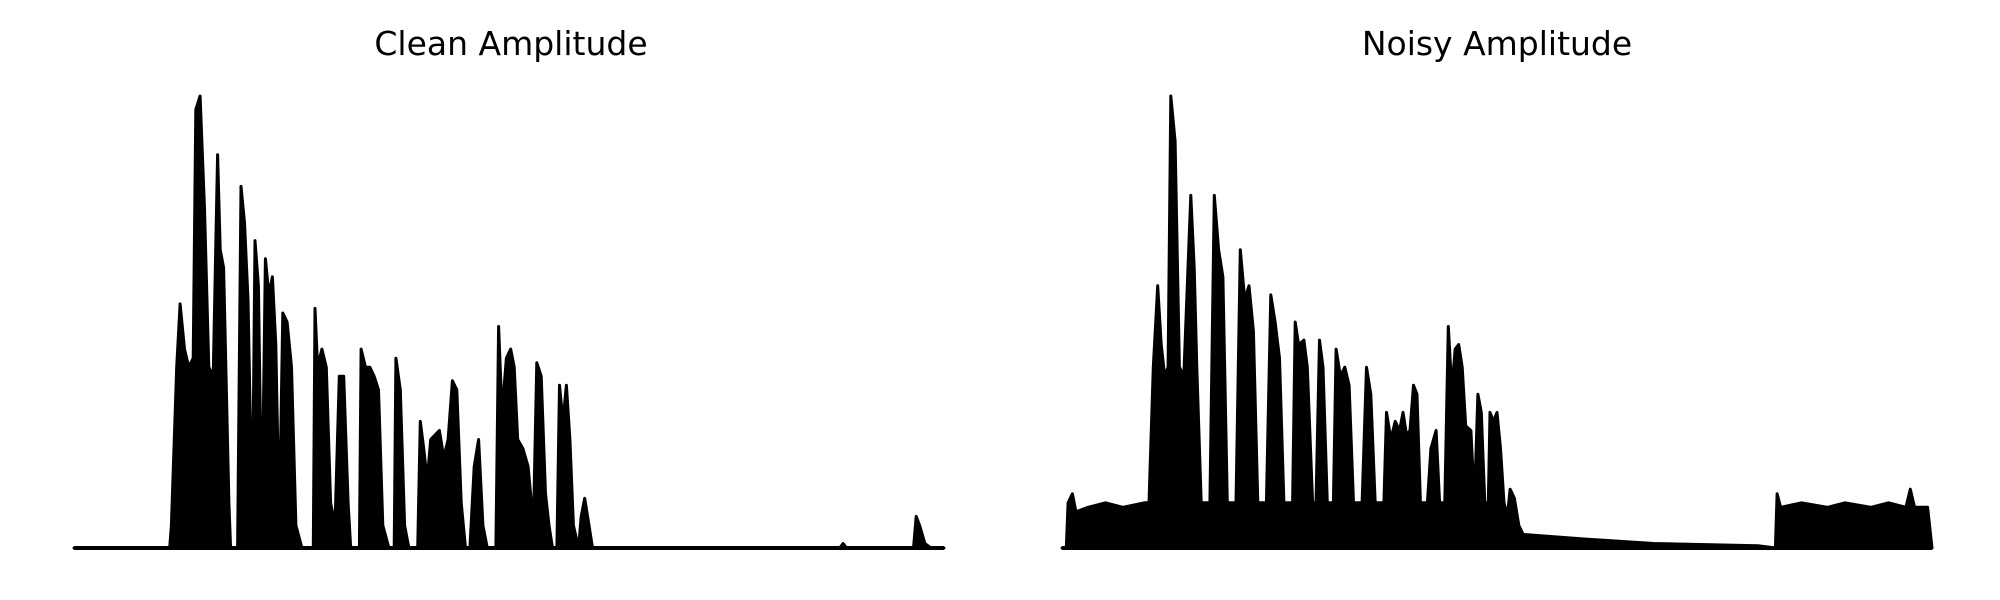  What do you see at coordinates (511, 43) in the screenshot?
I see `clean-amplitude-title: Clean Amplitude` at bounding box center [511, 43].